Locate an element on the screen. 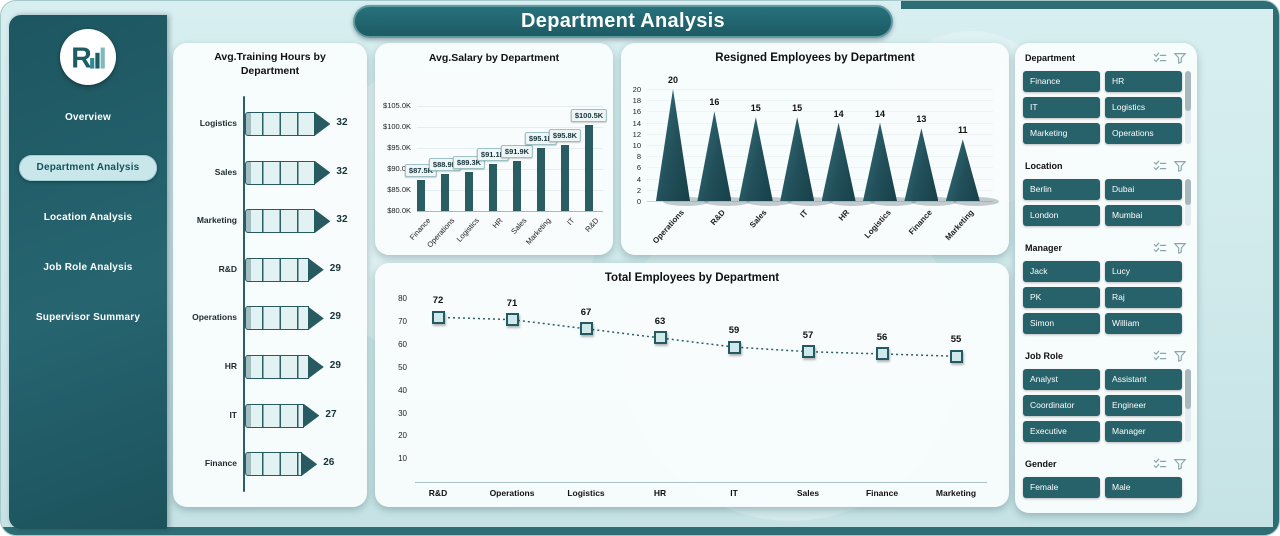 This screenshot has width=1280, height=536. sidebar-item-location-analysis: Location Analysis is located at coordinates (88, 217).